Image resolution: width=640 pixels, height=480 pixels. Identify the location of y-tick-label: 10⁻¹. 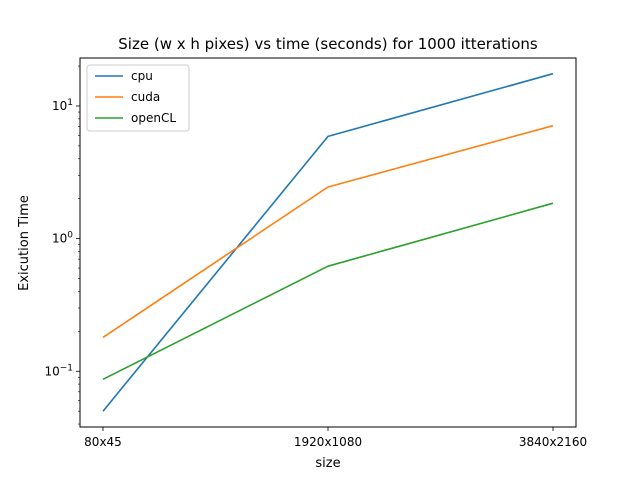
(58, 370).